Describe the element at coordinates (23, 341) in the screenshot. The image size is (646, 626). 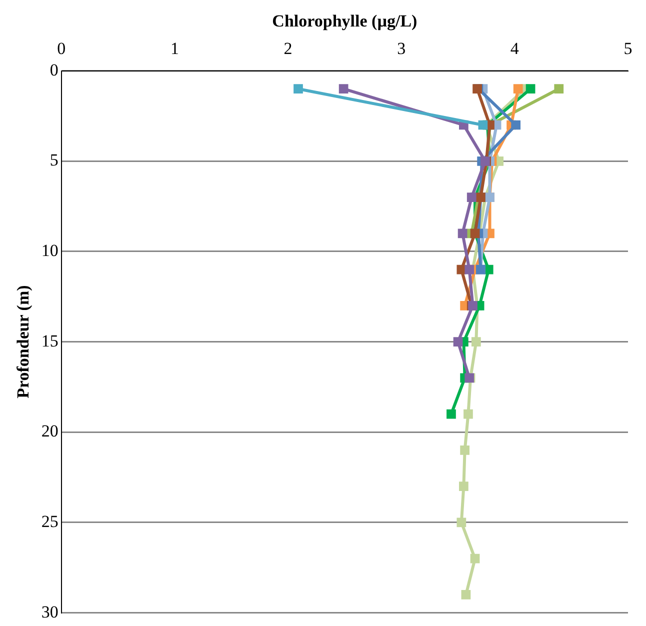
I see `y-axis-title: Profondeur (m)` at that location.